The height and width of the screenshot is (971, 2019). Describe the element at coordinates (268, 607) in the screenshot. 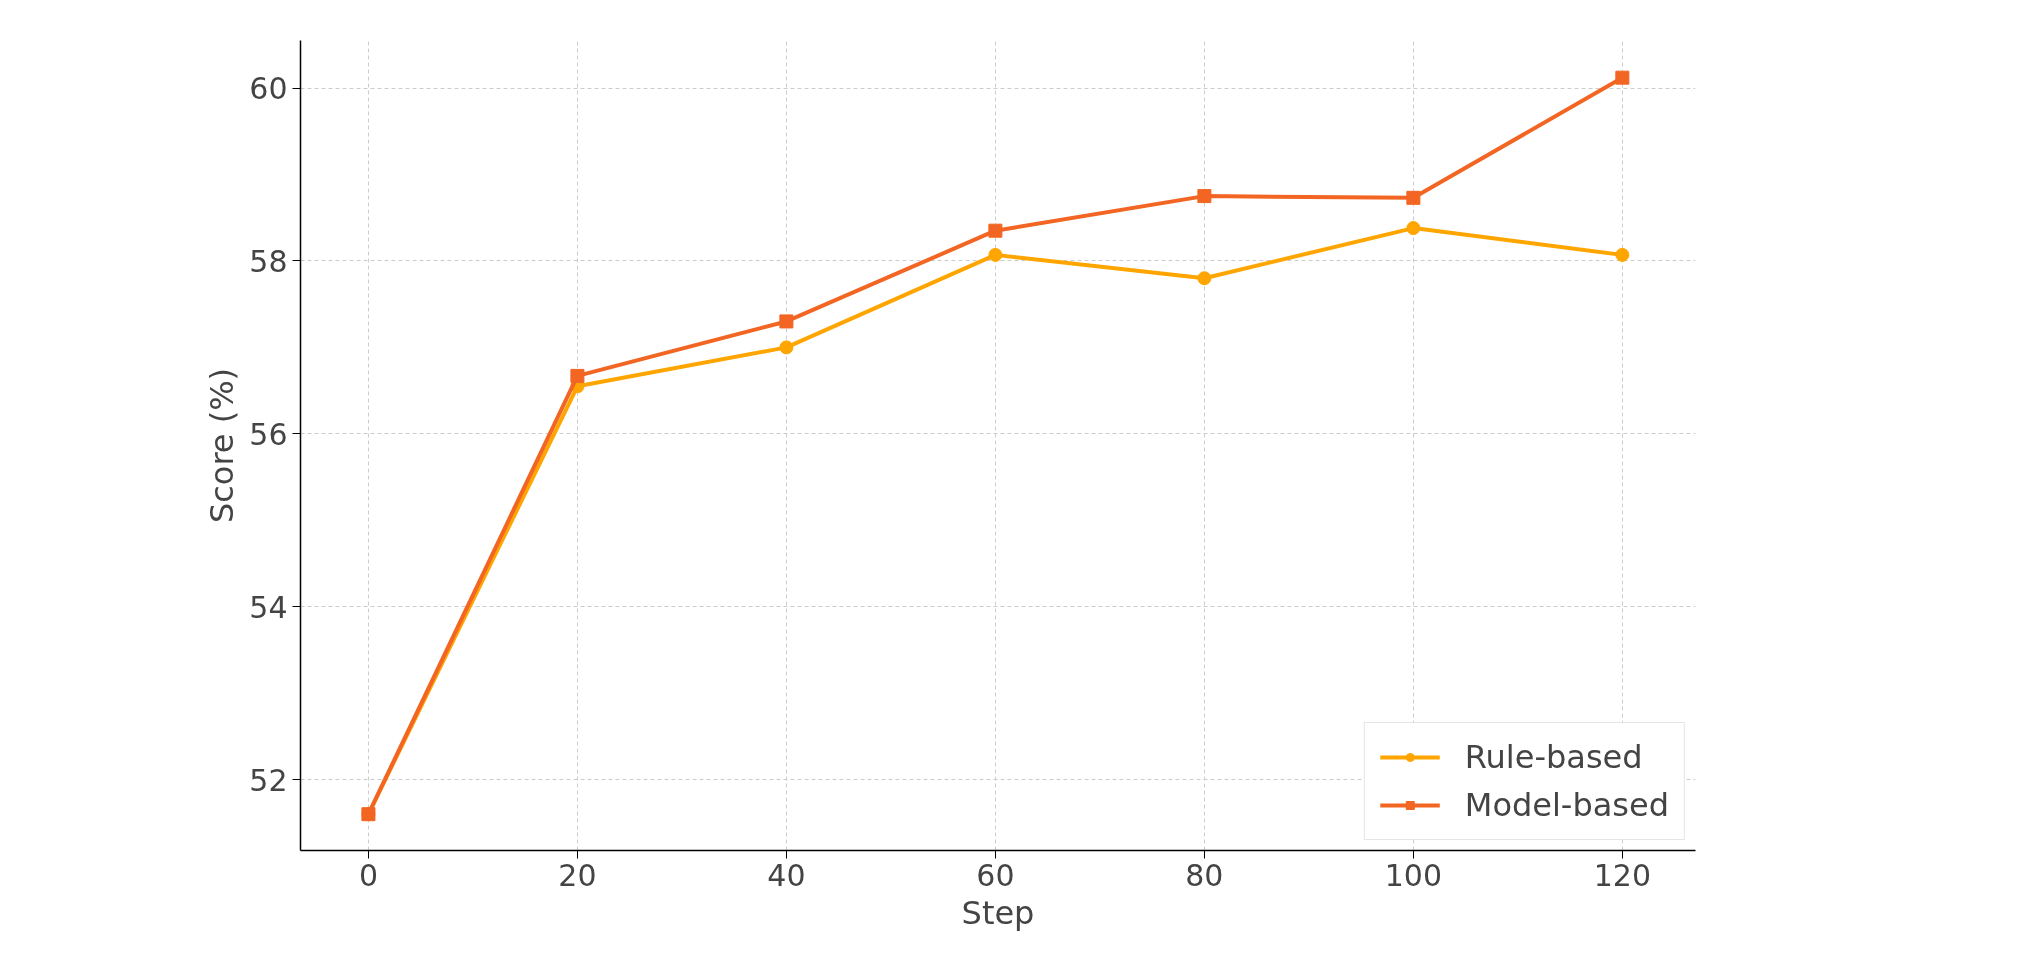

I see `y-tick-label: 54` at that location.